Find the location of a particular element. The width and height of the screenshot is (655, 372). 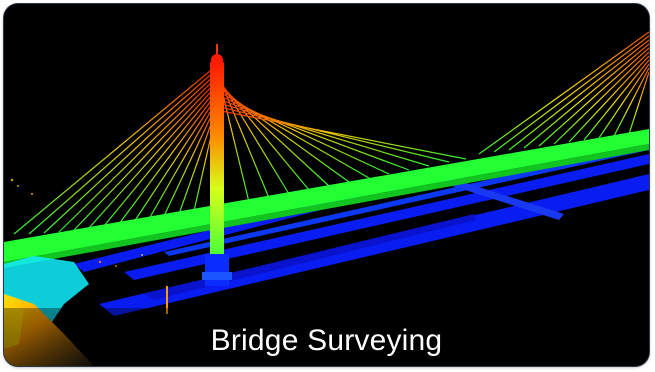

image-caption: Bridge Surveying is located at coordinates (326, 340).